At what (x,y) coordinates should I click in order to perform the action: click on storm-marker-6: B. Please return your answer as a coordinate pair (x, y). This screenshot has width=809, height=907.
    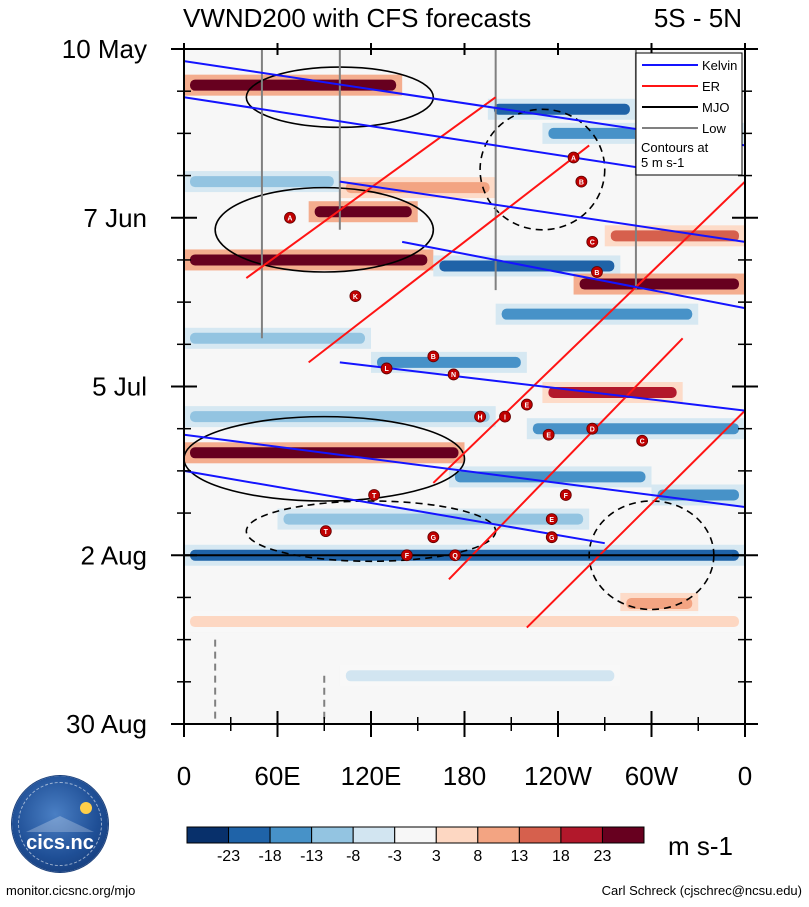
    Looking at the image, I should click on (433, 356).